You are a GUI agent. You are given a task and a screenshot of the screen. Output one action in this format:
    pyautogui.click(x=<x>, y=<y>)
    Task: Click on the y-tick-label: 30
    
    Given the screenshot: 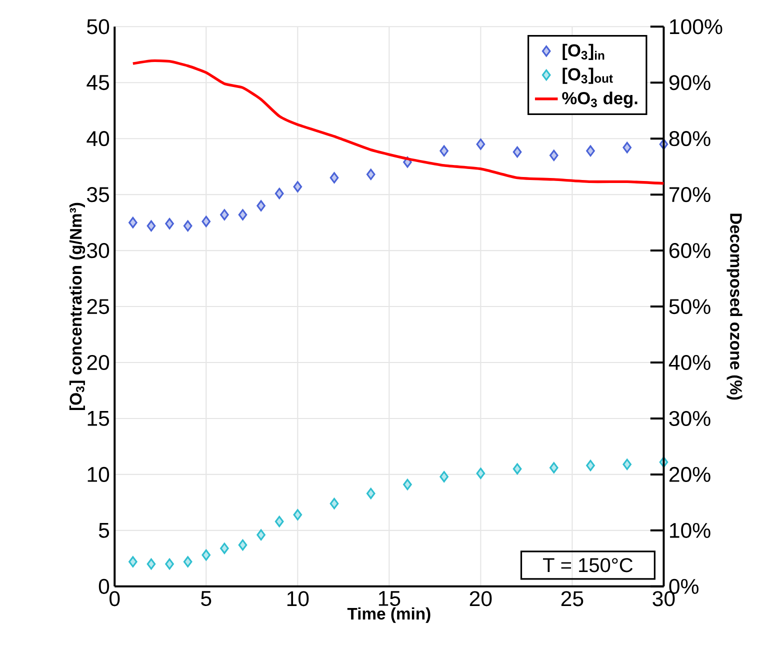 What is the action you would take?
    pyautogui.click(x=98, y=250)
    